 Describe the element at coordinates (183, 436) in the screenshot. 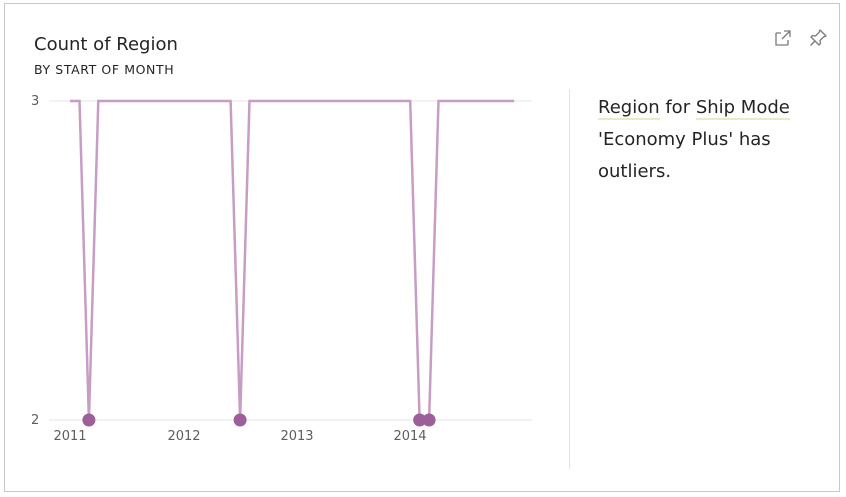

I see `x-tick-label: 2012` at that location.